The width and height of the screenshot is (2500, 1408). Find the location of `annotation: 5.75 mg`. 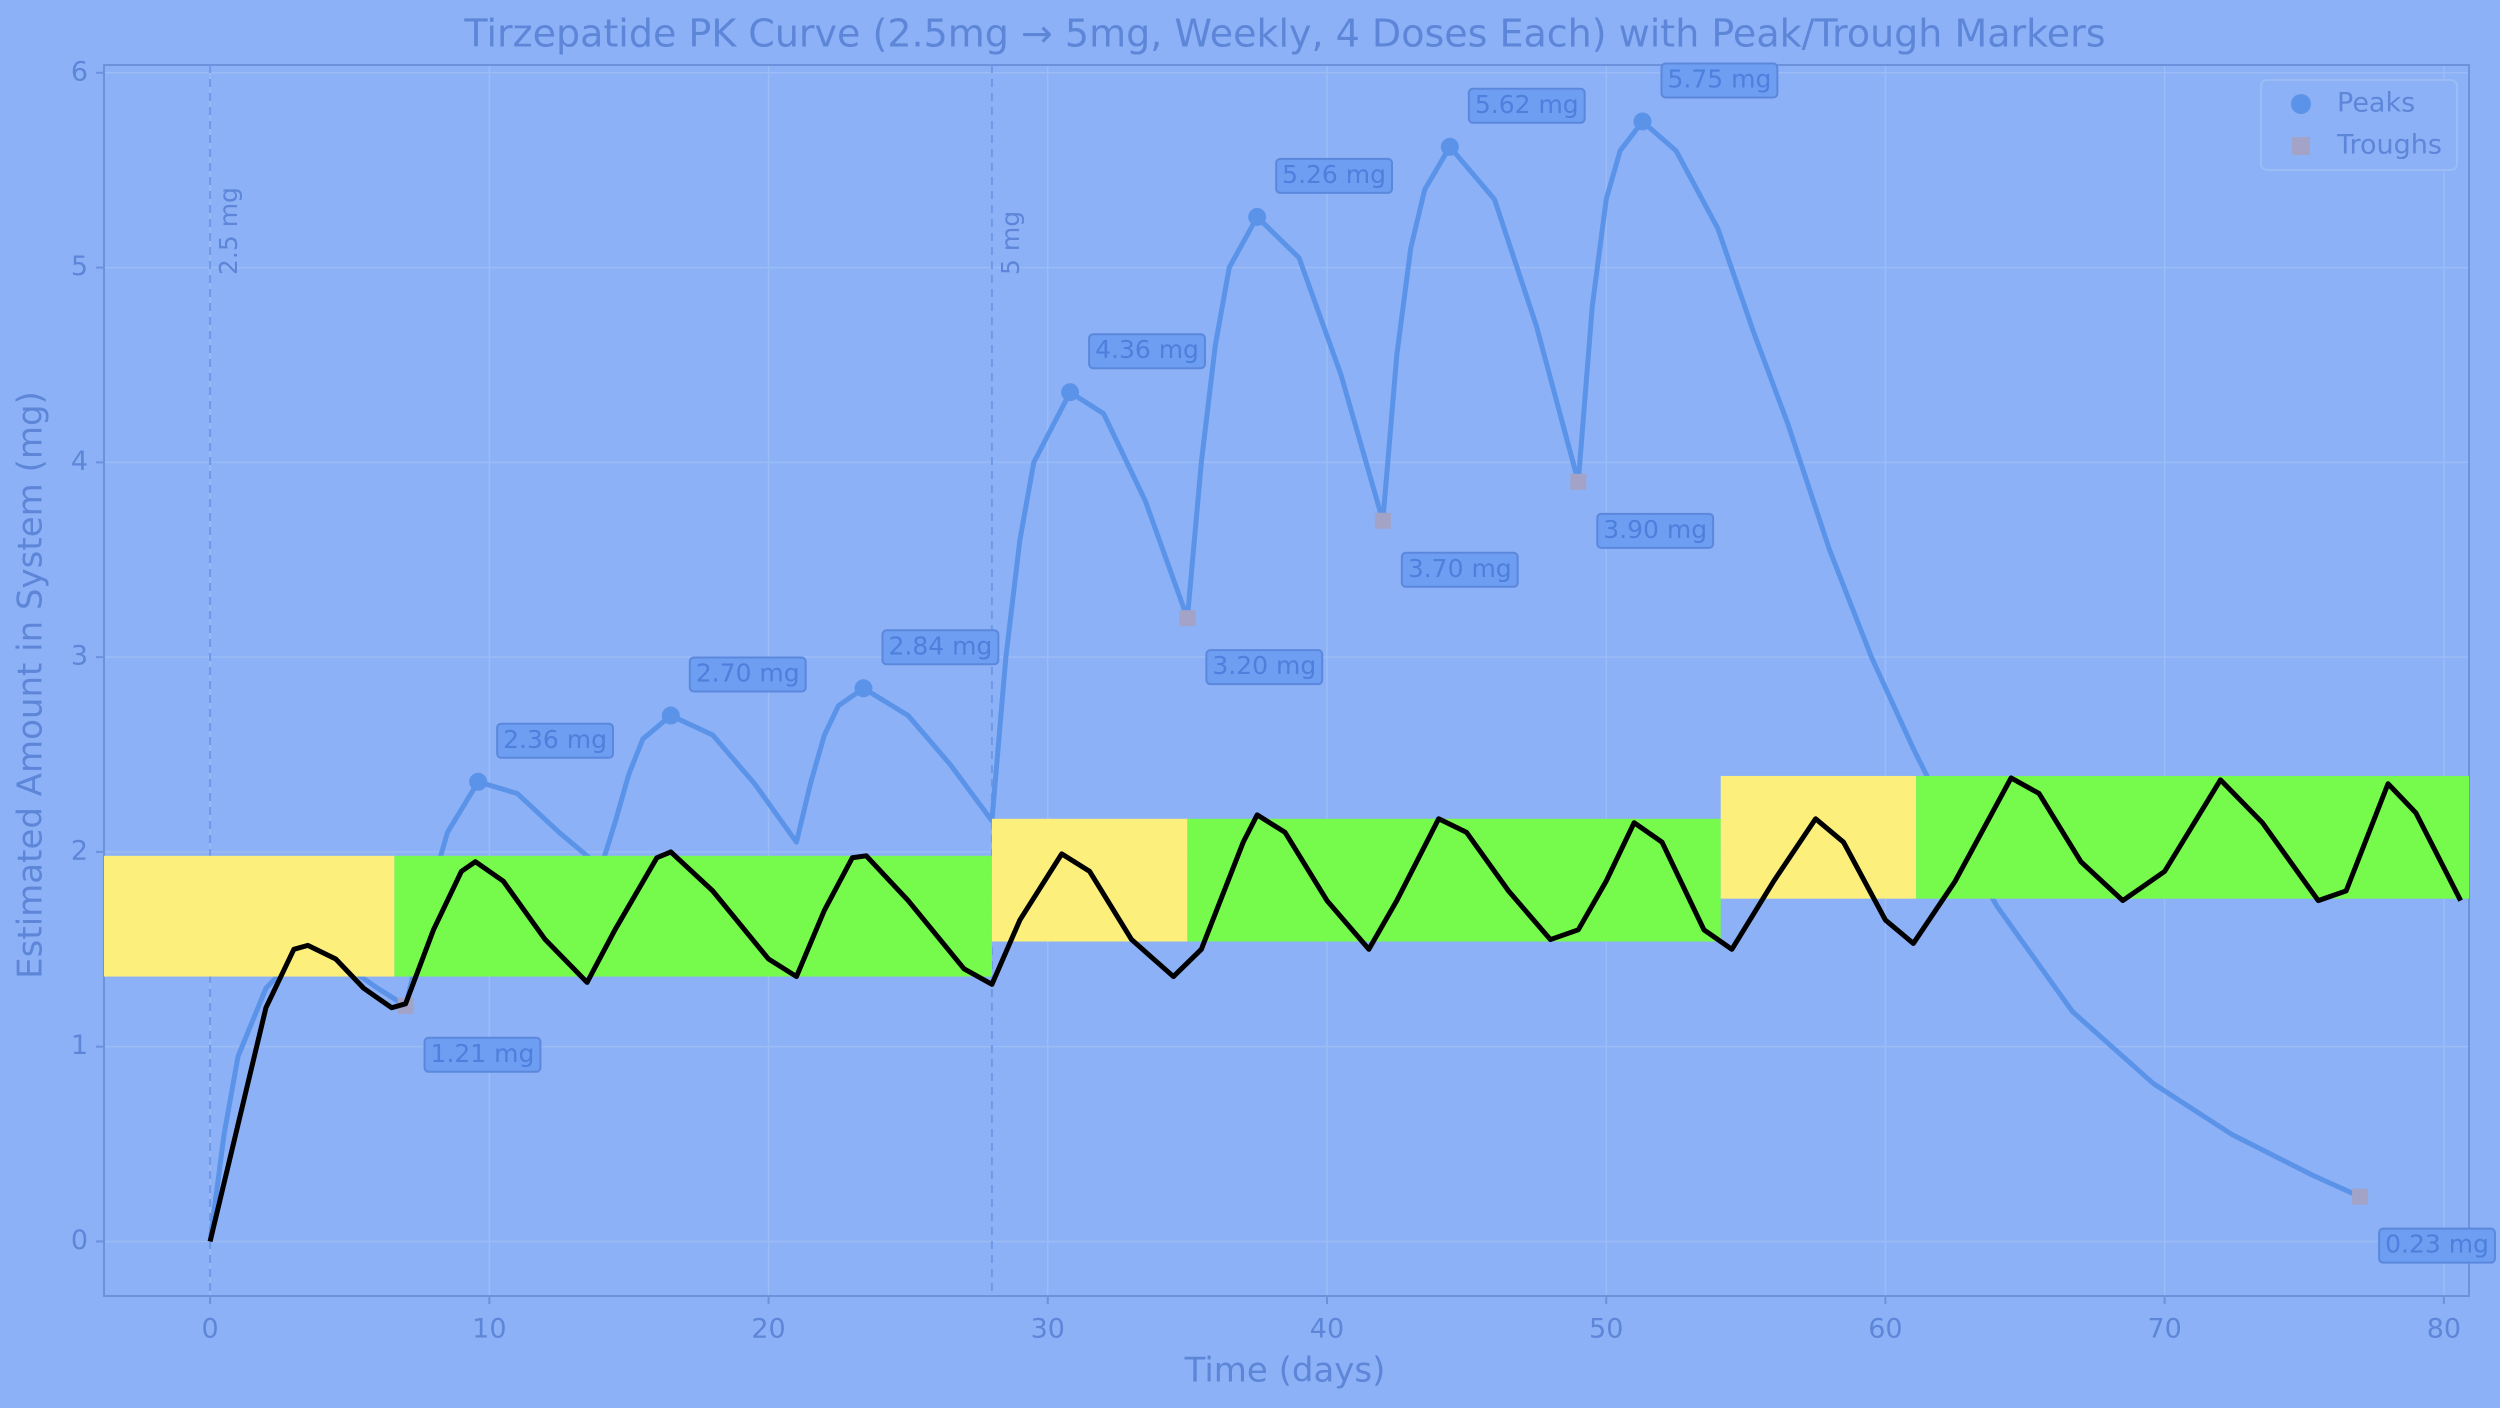

annotation: 5.75 mg is located at coordinates (1720, 78).